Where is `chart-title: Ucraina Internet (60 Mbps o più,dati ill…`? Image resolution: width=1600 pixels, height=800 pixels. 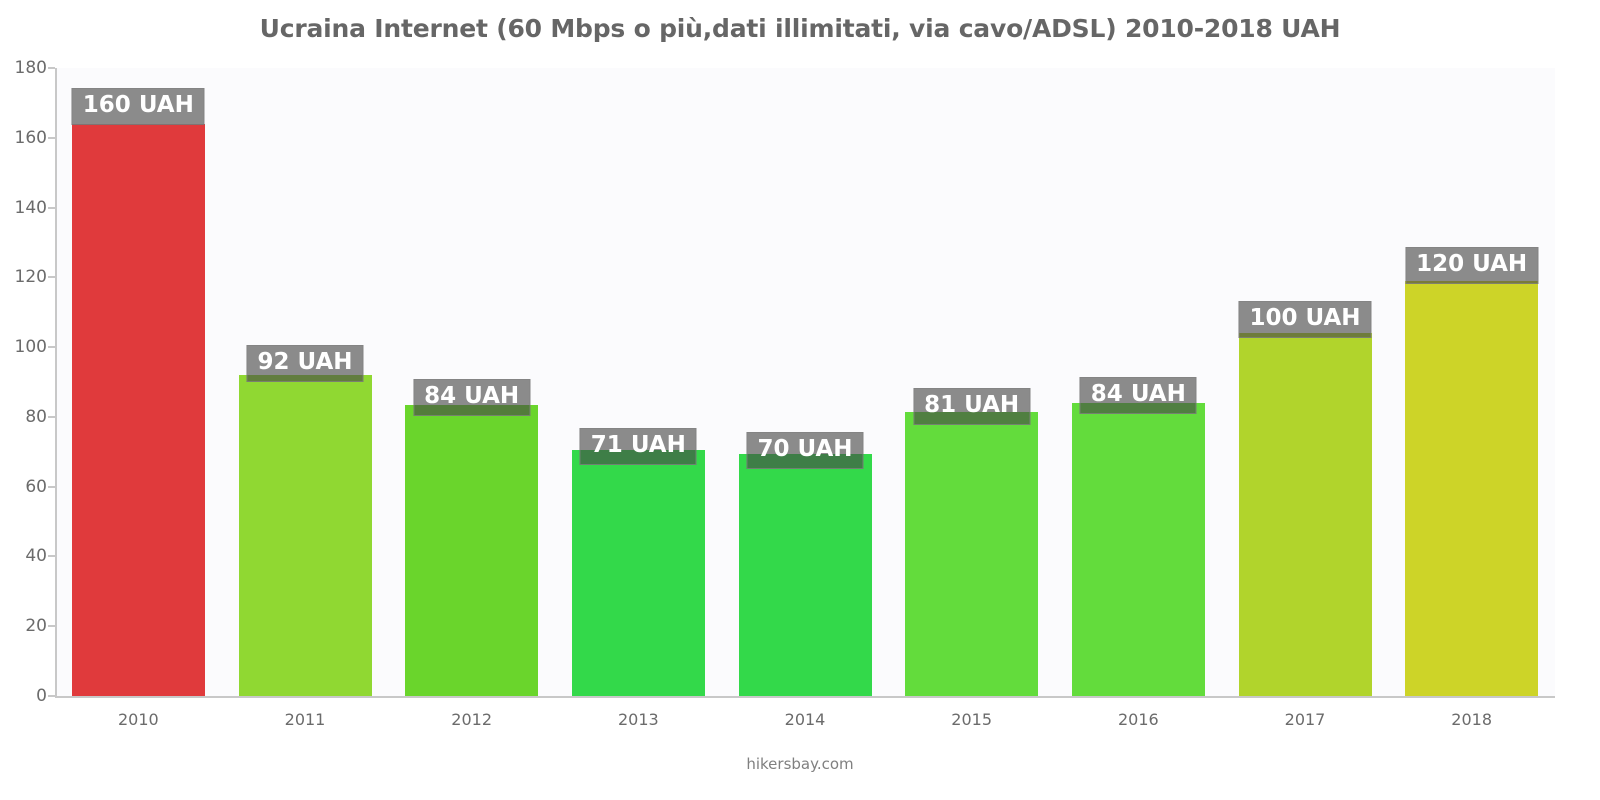
chart-title: Ucraina Internet (60 Mbps o più,dati ill… is located at coordinates (800, 28).